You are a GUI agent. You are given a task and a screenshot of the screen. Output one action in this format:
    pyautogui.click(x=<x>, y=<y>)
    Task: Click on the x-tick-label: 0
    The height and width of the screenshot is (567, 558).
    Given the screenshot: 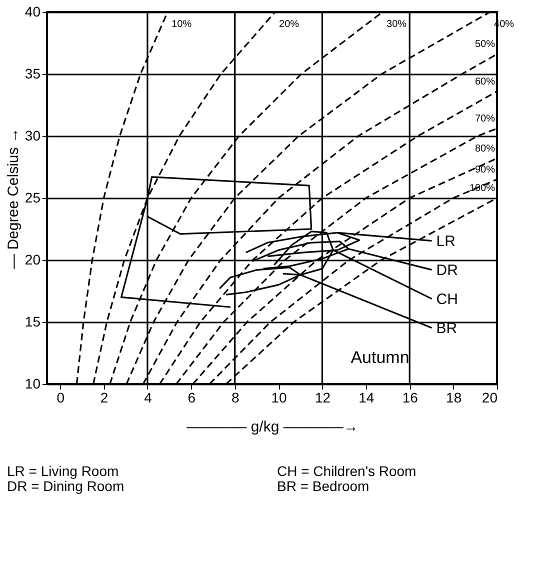 What is the action you would take?
    pyautogui.click(x=60, y=398)
    